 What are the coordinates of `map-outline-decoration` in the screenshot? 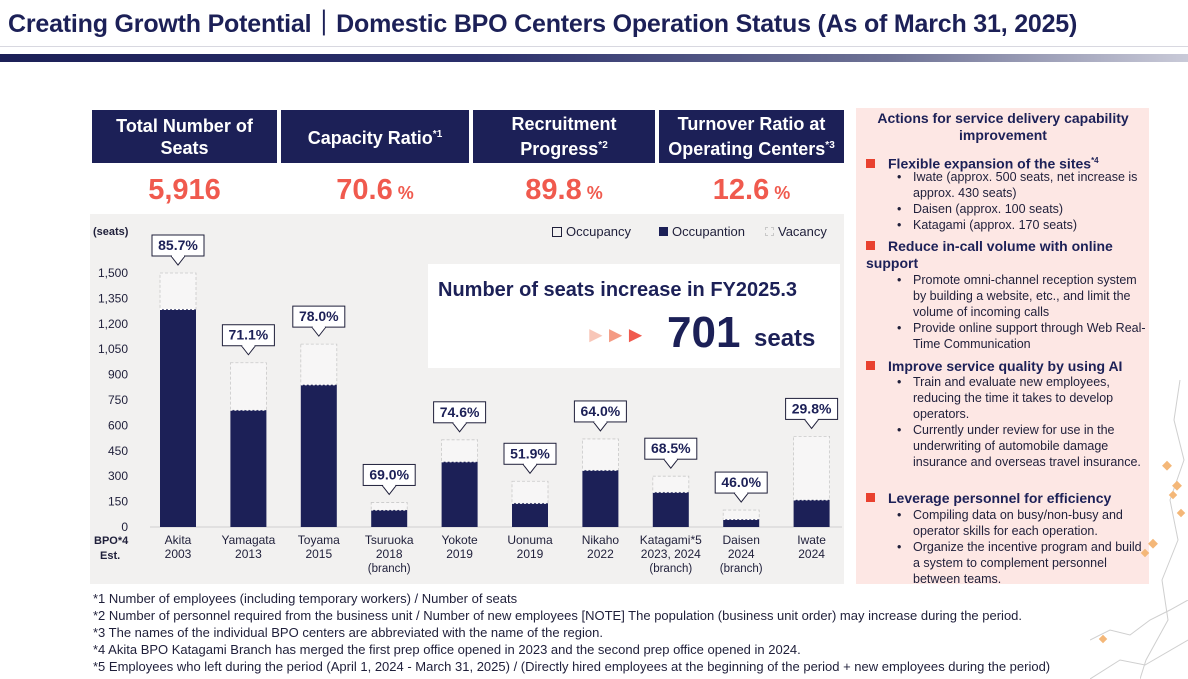 It's located at (1139, 639).